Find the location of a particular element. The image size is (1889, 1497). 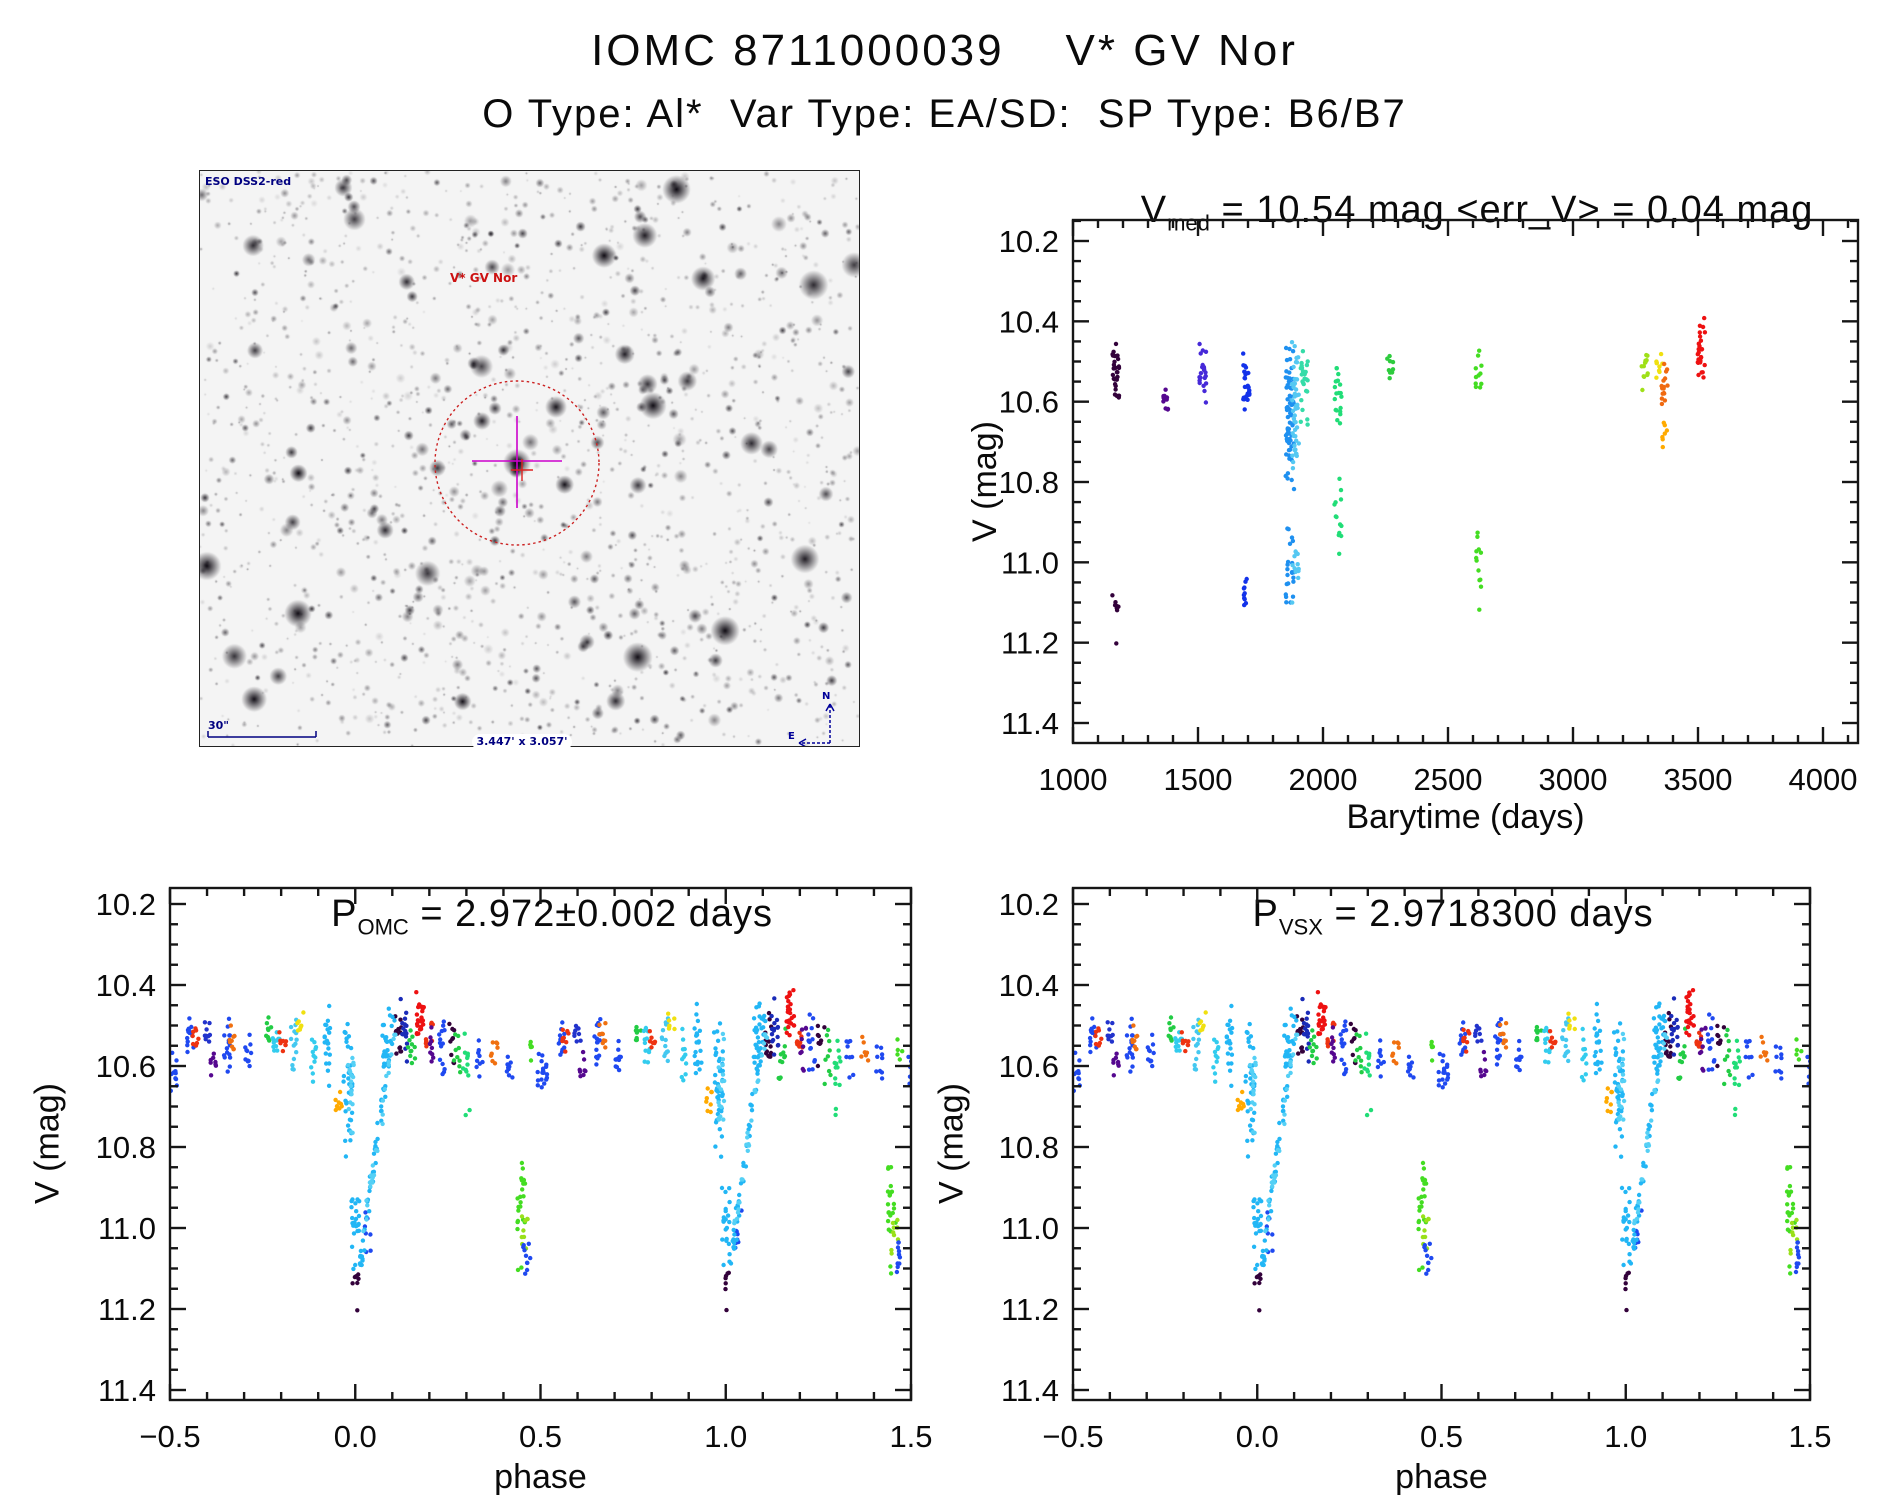

svg-text: 1500 is located at coordinates (1198, 779).